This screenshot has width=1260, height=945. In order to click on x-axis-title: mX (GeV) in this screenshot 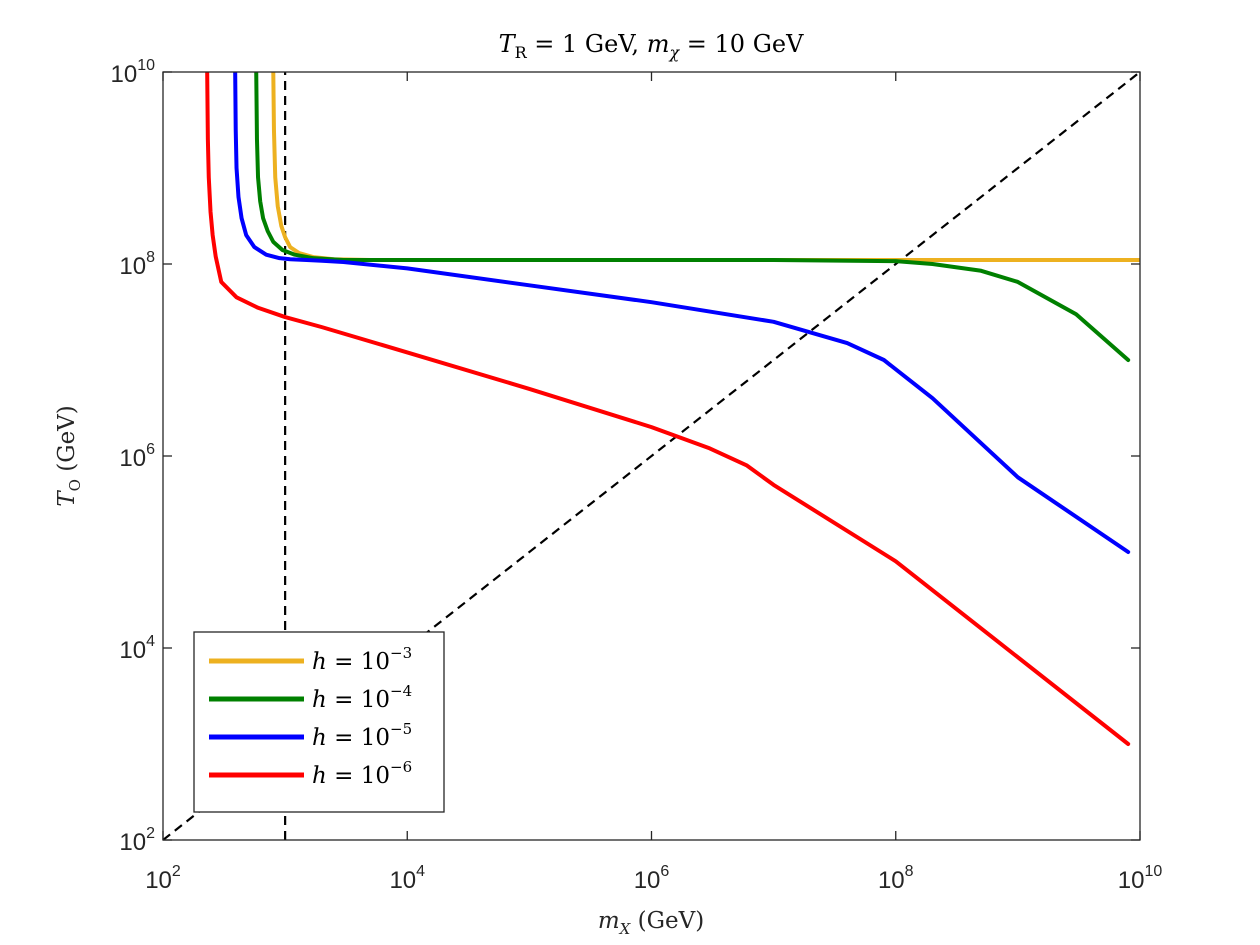, I will do `click(651, 923)`.